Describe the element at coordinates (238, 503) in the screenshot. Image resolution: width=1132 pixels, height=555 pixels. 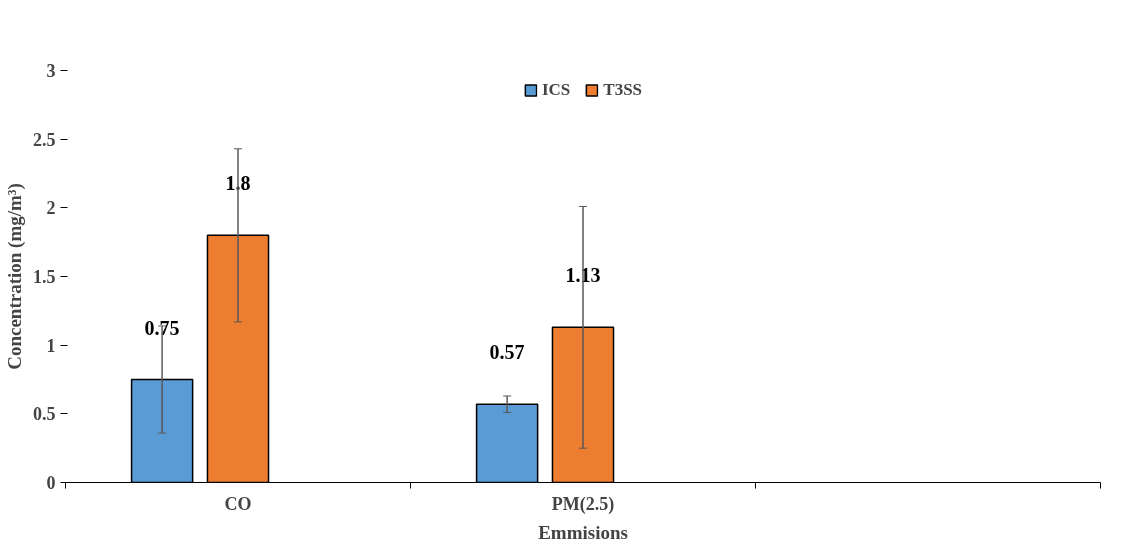
I see `x-tick-label: CO` at that location.